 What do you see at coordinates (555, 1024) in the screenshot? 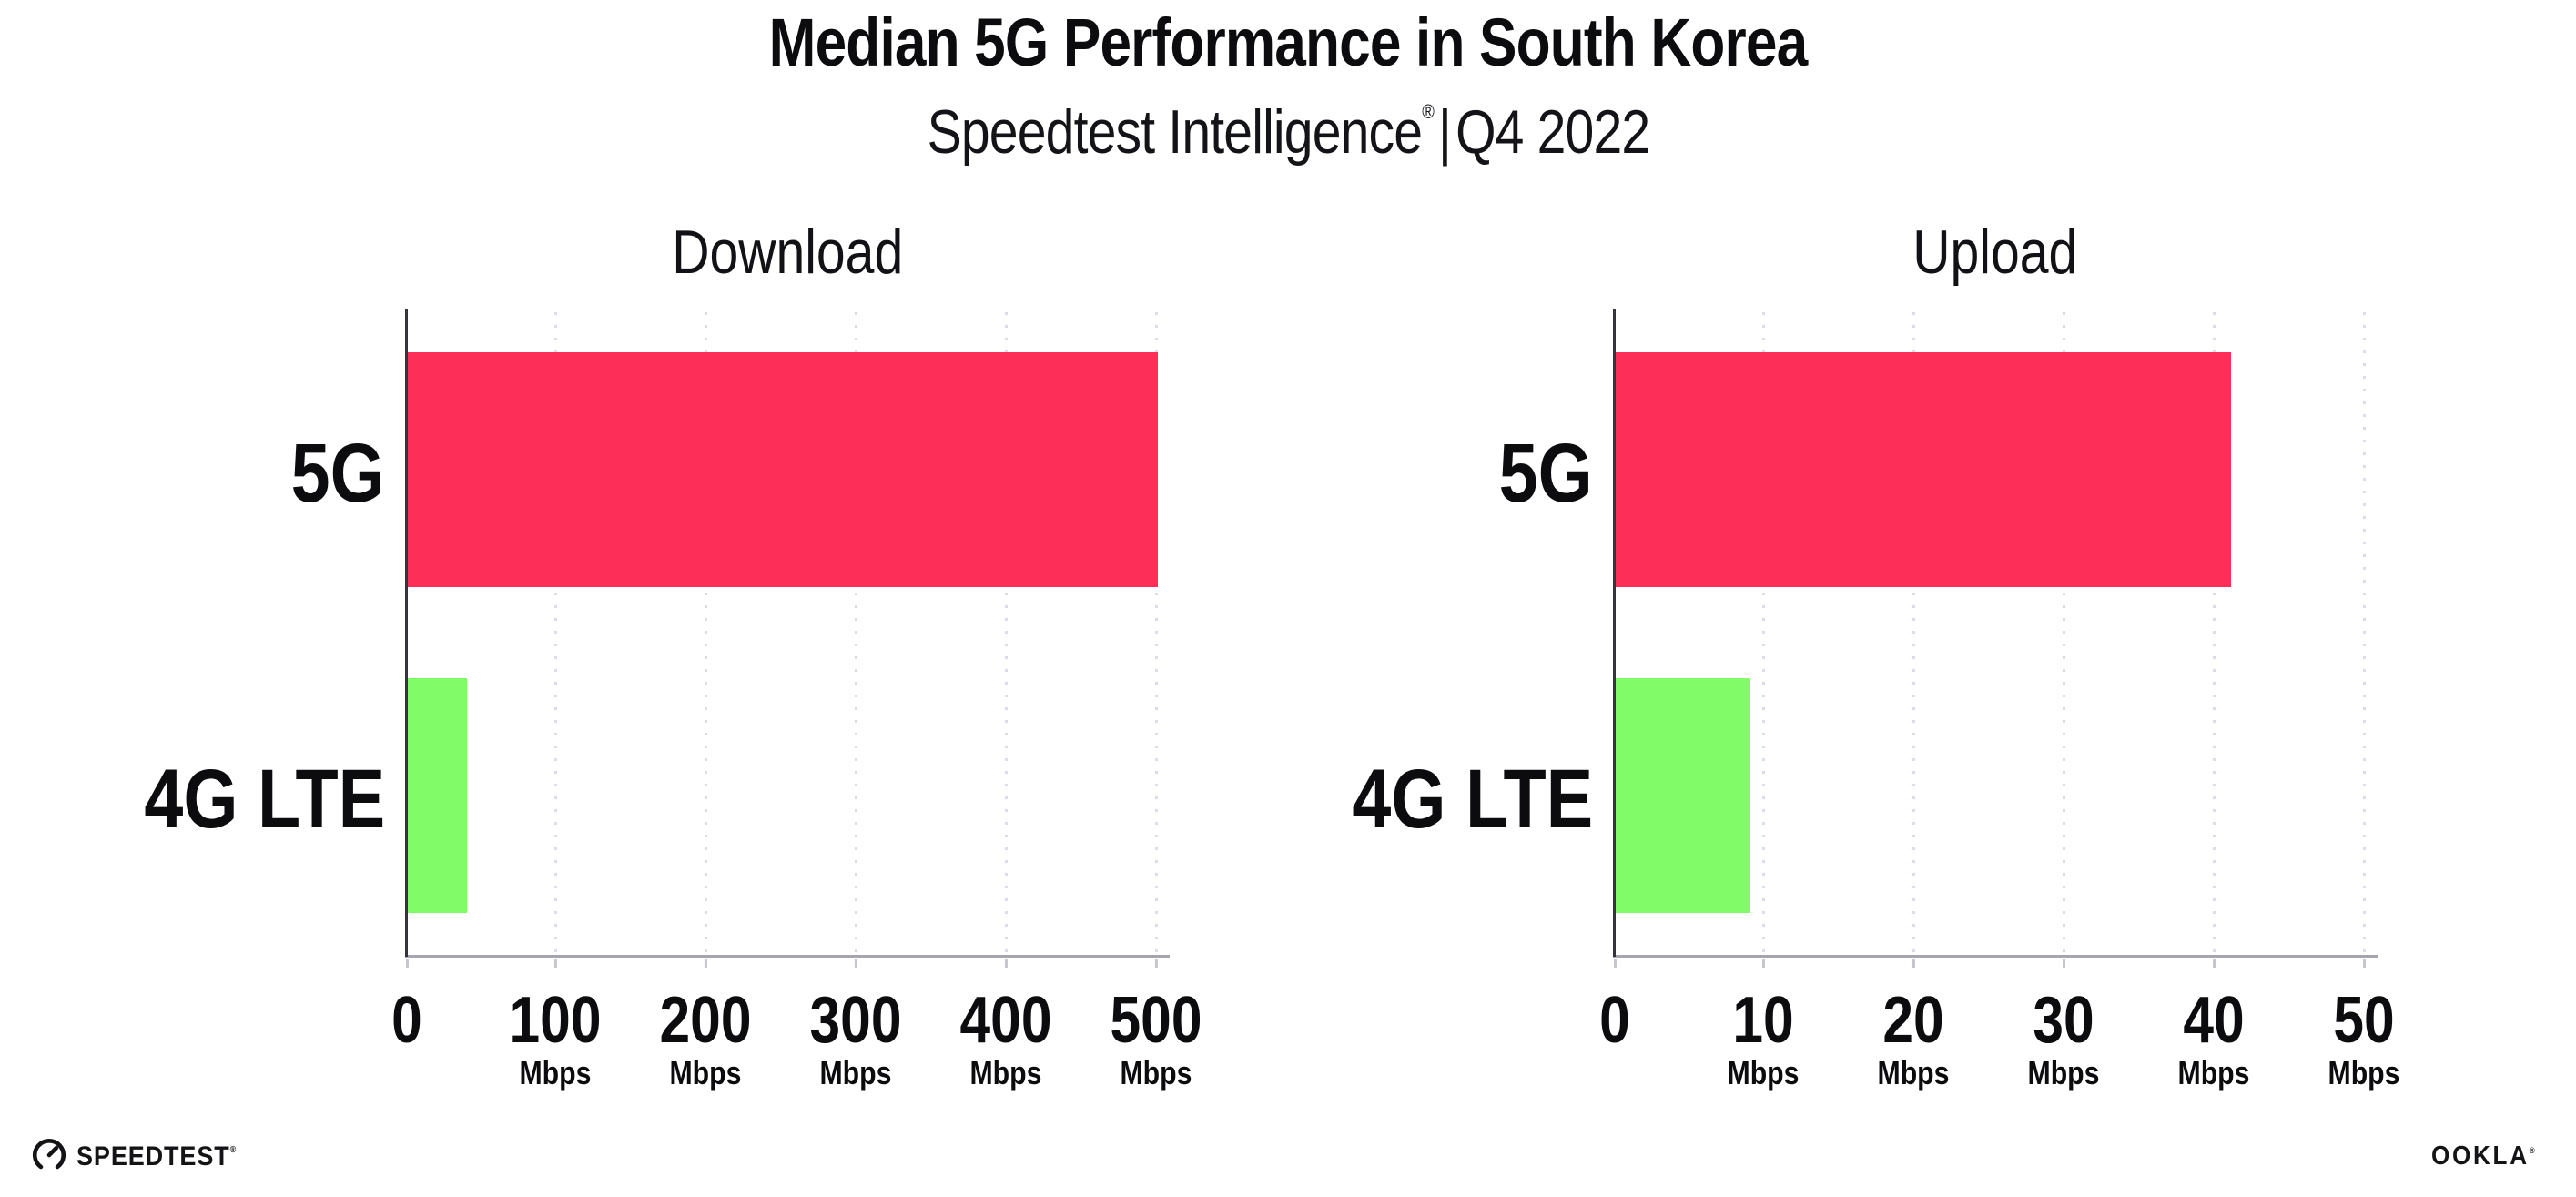
I see `x-tick-100: 100 Mbps` at bounding box center [555, 1024].